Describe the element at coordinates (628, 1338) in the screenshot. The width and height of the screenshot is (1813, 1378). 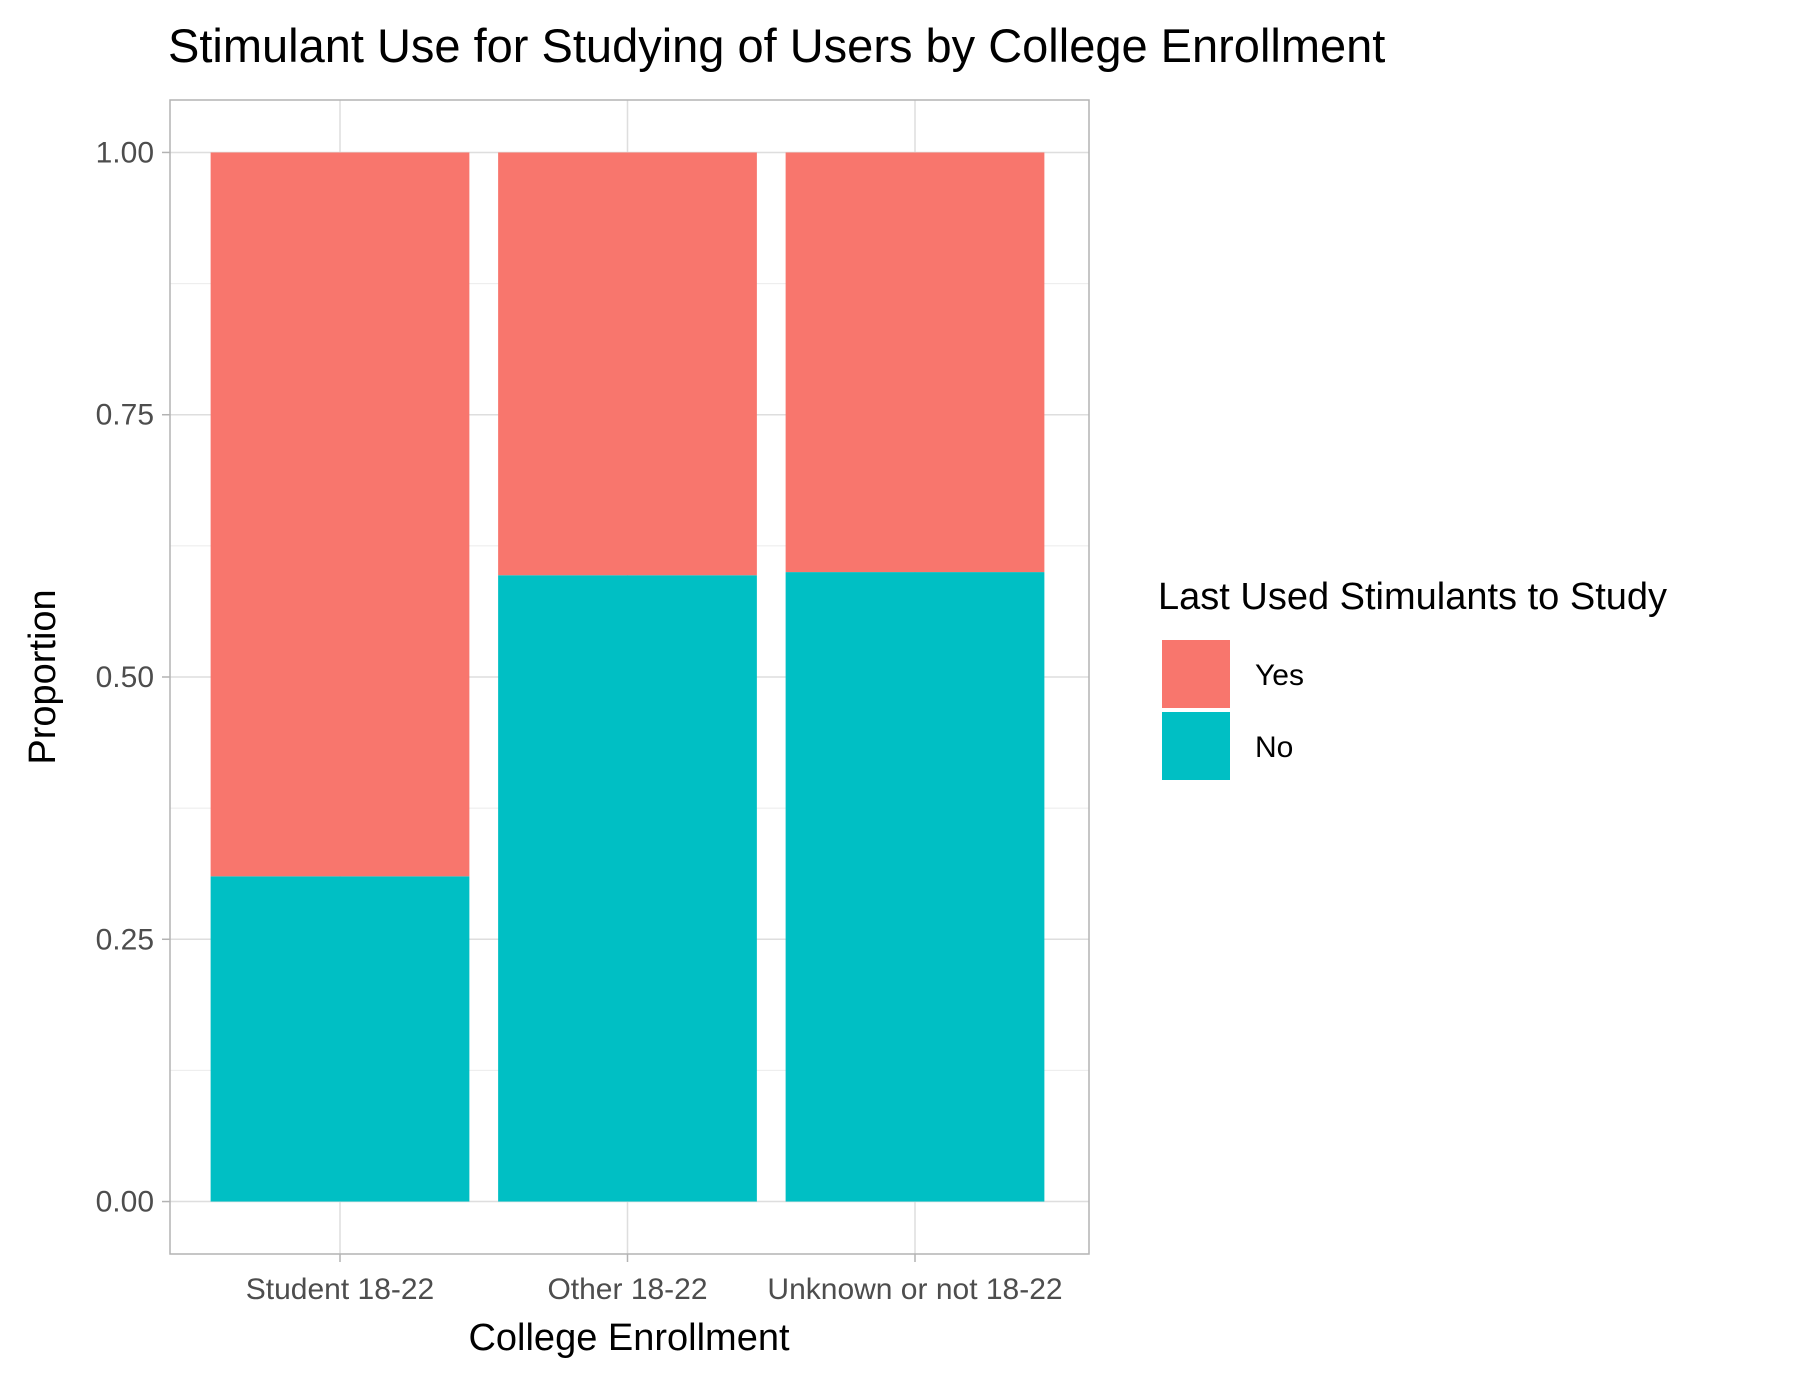
I see `x-axis-title: College Enrollment` at that location.